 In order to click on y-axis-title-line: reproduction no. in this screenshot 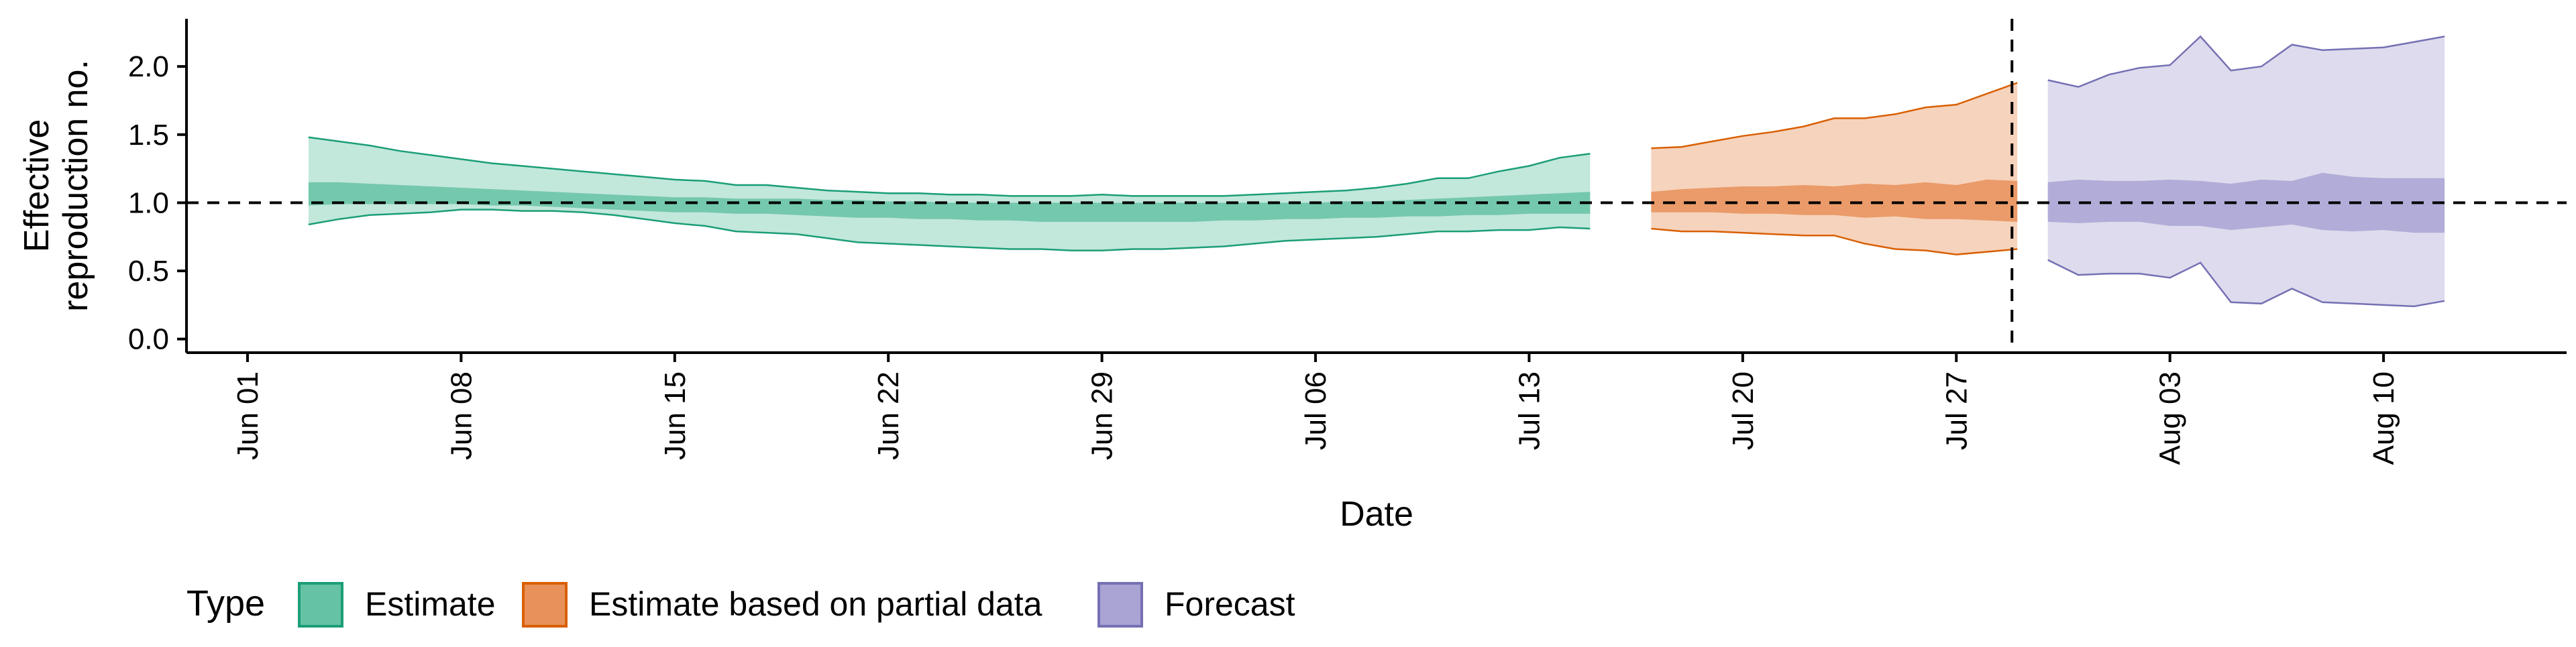, I will do `click(75, 186)`.